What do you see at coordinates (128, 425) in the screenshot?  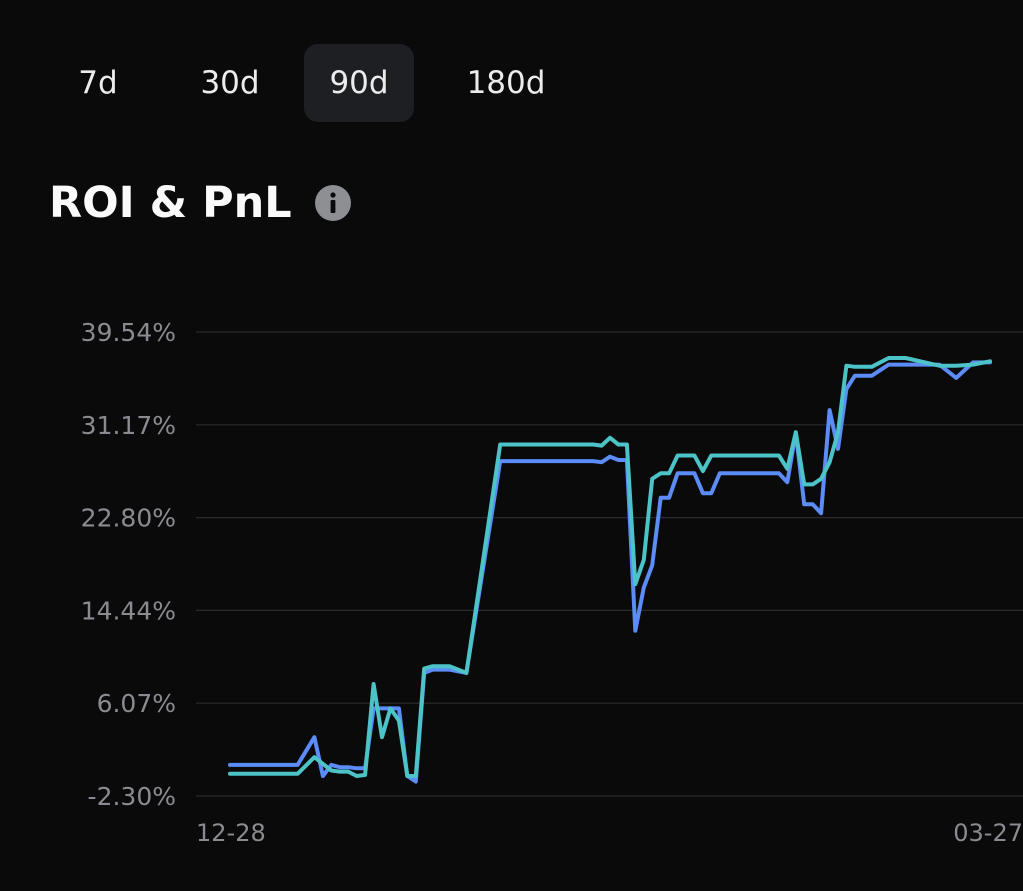 I see `y-tick-label: 31.17%` at bounding box center [128, 425].